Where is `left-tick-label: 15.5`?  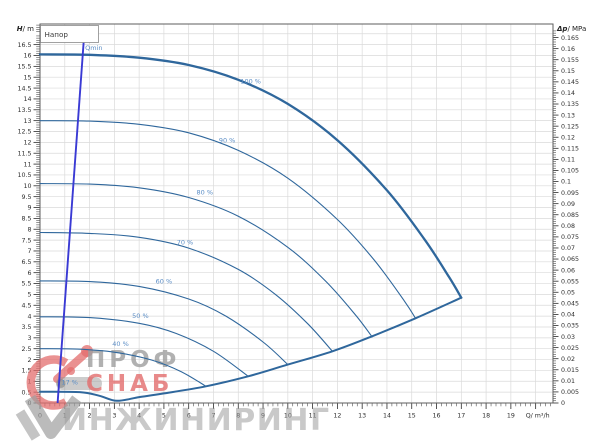 left-tick-label: 15.5 is located at coordinates (24, 67).